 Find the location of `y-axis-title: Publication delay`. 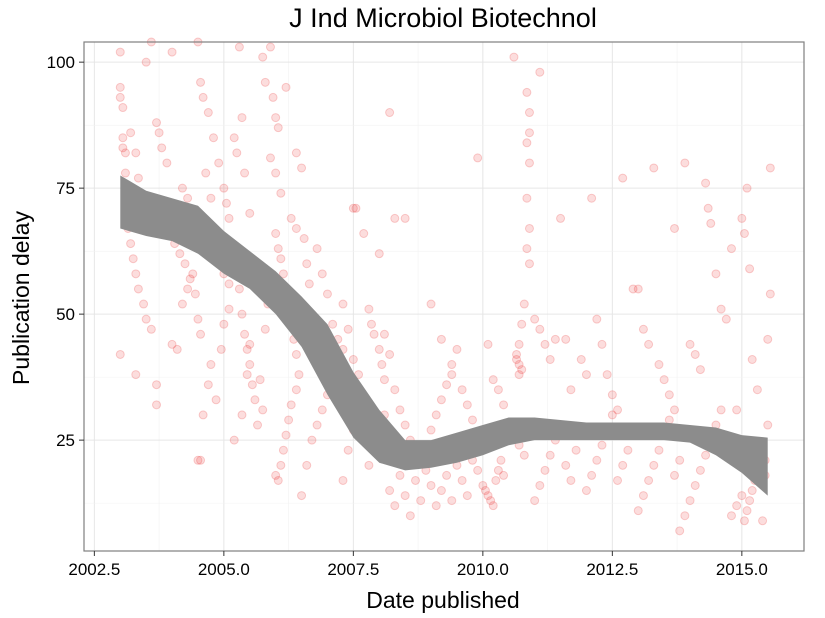

y-axis-title: Publication delay is located at coordinates (21, 298).